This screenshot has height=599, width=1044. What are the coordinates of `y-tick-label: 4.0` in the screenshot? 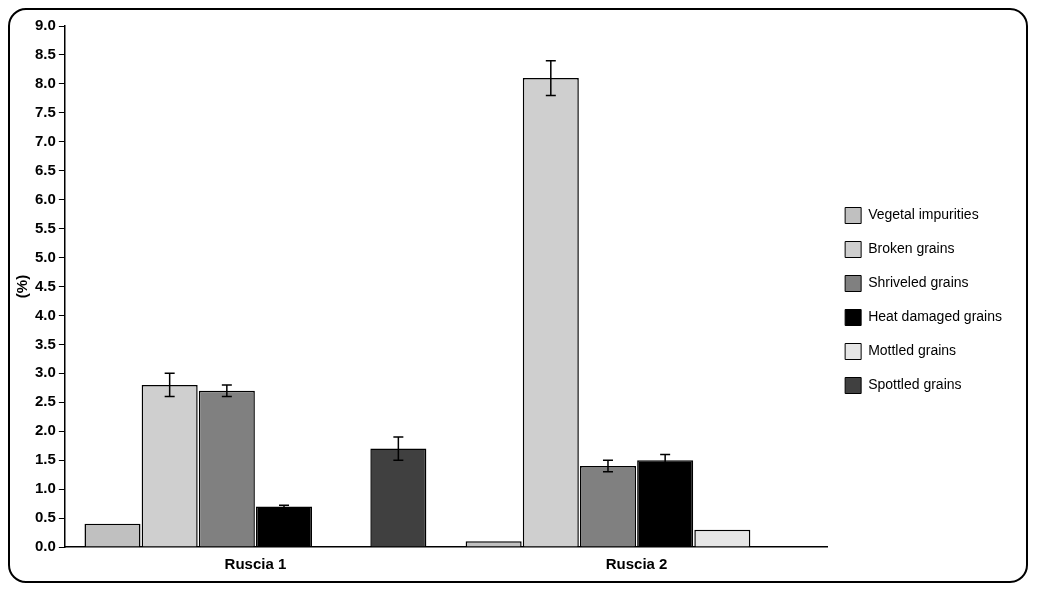 It's located at (45, 314).